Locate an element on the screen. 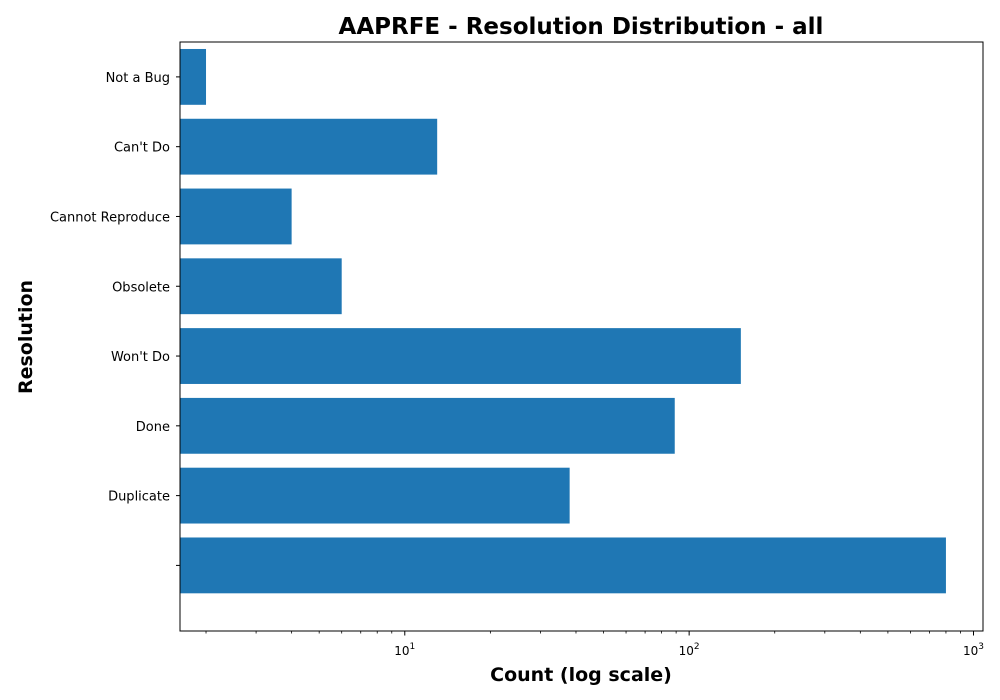 This screenshot has width=1000, height=700. y-tick-label: Duplicate is located at coordinates (139, 497).